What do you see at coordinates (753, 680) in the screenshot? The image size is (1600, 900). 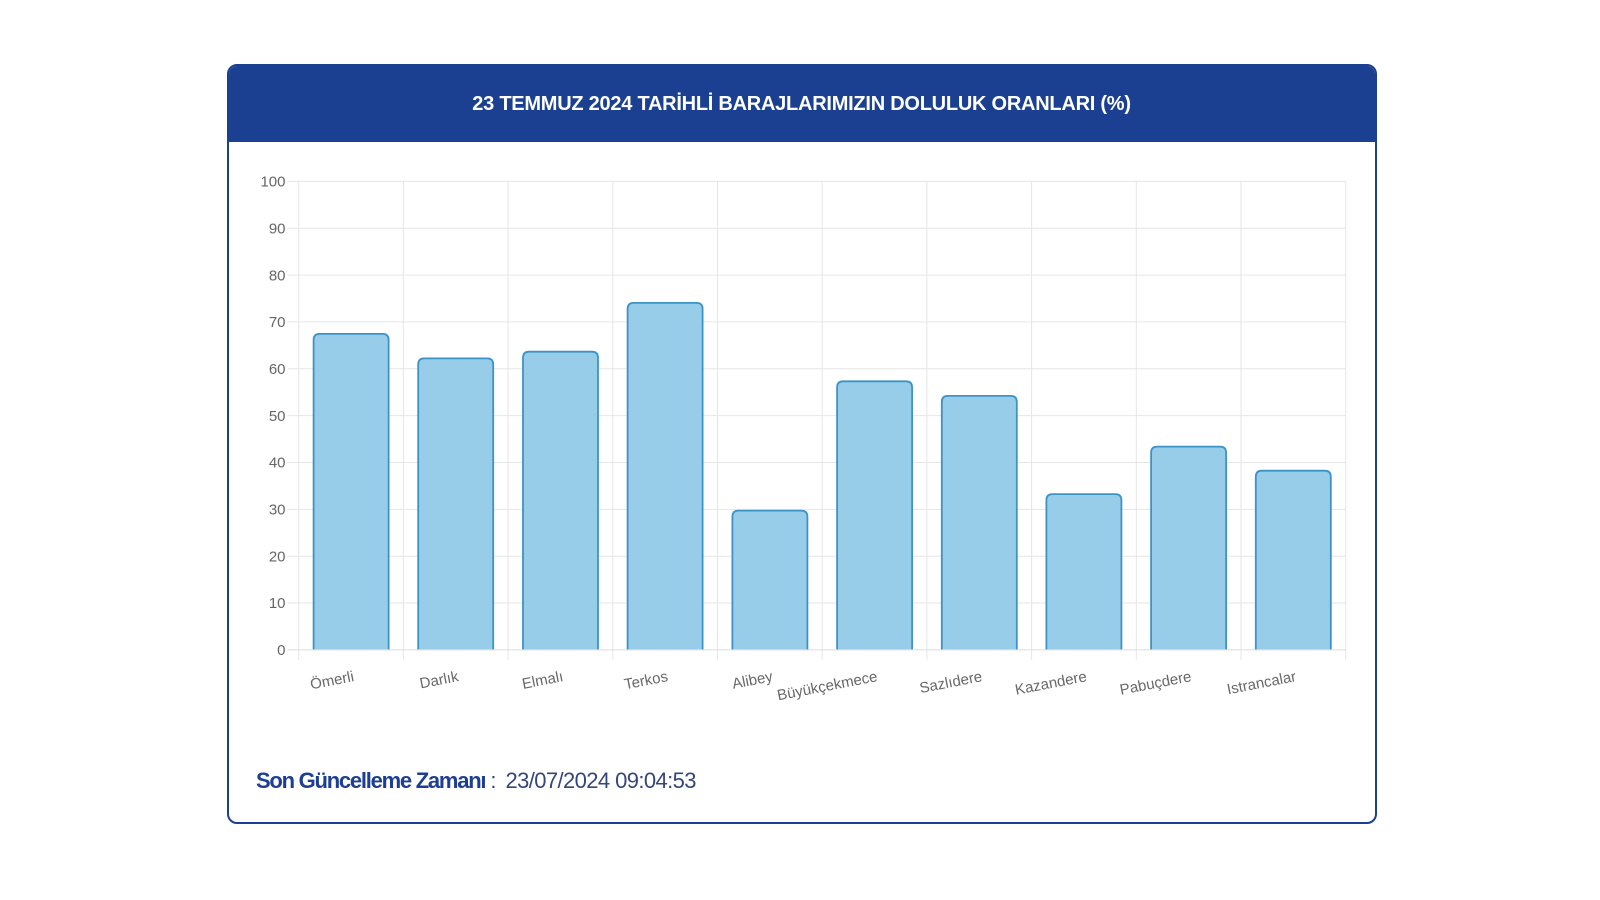 I see `svg-text: Alibey` at bounding box center [753, 680].